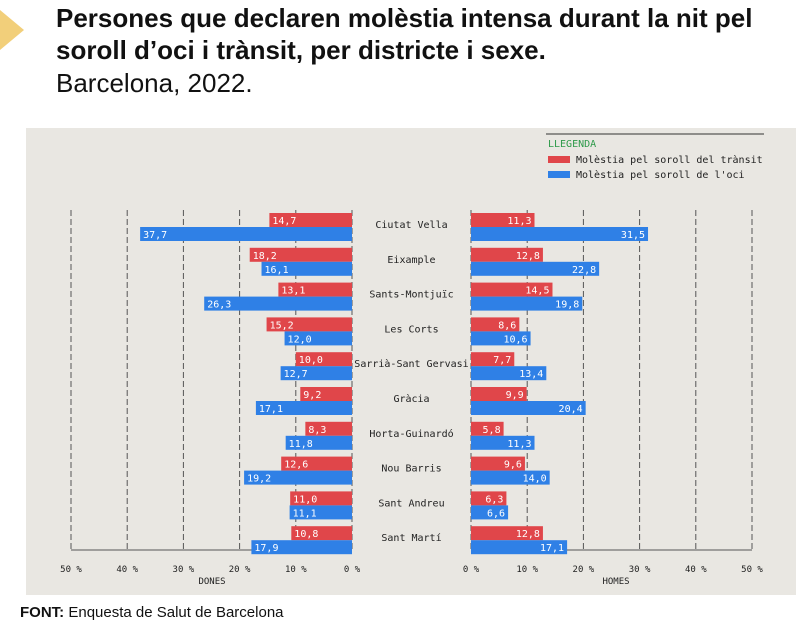 Image resolution: width=797 pixels, height=631 pixels. Describe the element at coordinates (528, 534) in the screenshot. I see `bar-value-label: 12,8` at that location.